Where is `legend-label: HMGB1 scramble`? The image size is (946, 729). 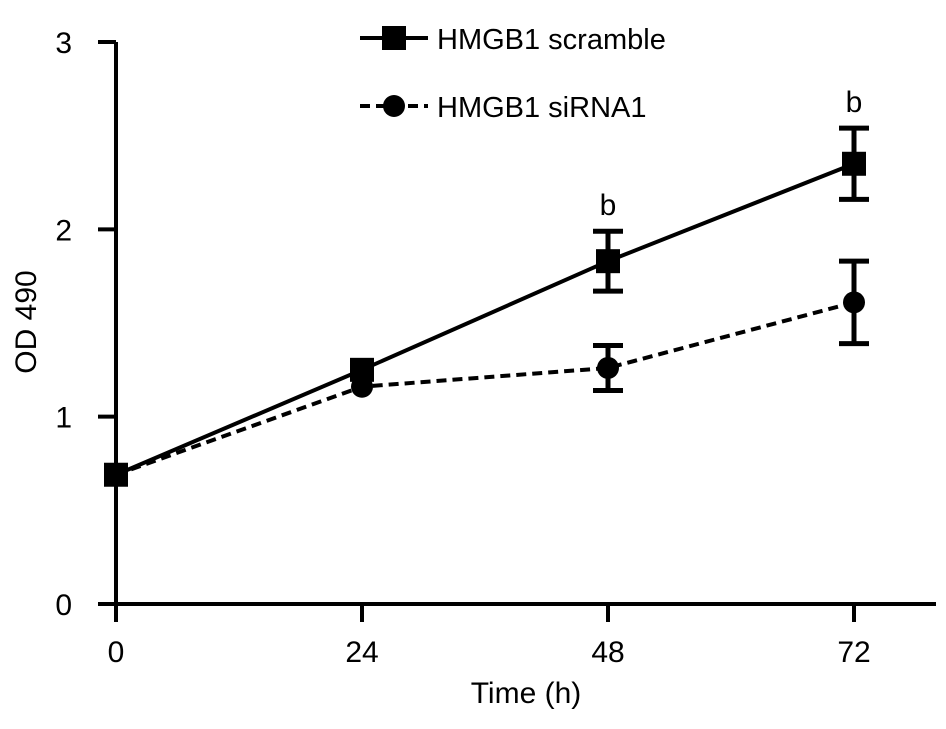
legend-label: HMGB1 scramble is located at coordinates (551, 40).